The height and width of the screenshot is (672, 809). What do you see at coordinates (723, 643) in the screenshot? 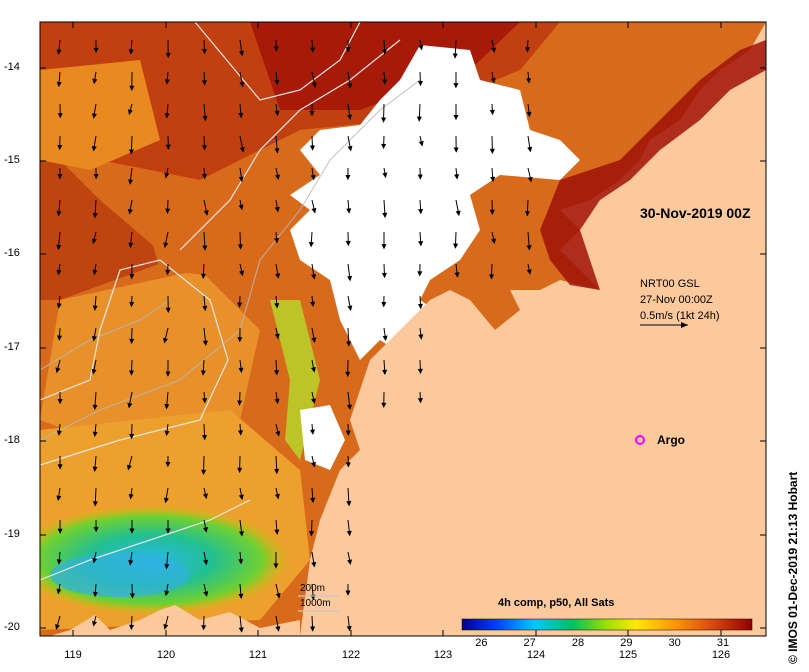
I see `colorbar-tick-label: 31` at bounding box center [723, 643].